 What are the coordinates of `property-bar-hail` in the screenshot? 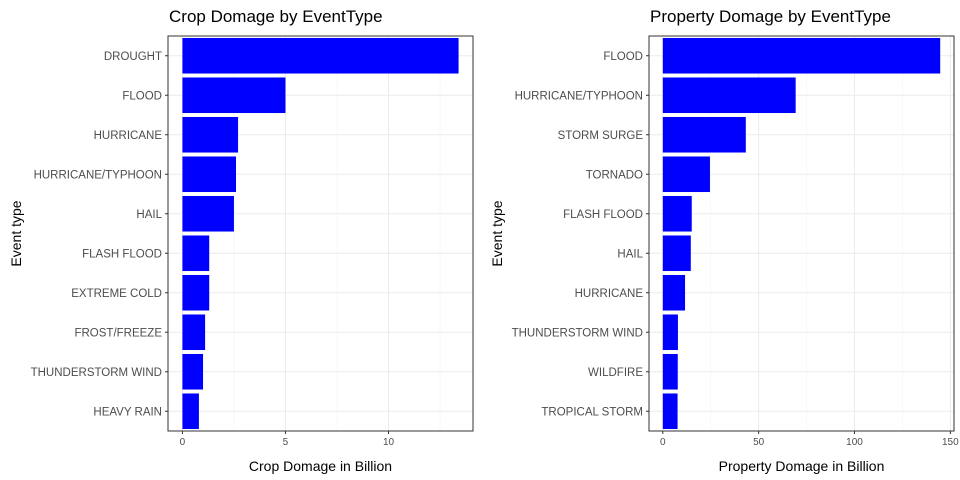 It's located at (676, 253).